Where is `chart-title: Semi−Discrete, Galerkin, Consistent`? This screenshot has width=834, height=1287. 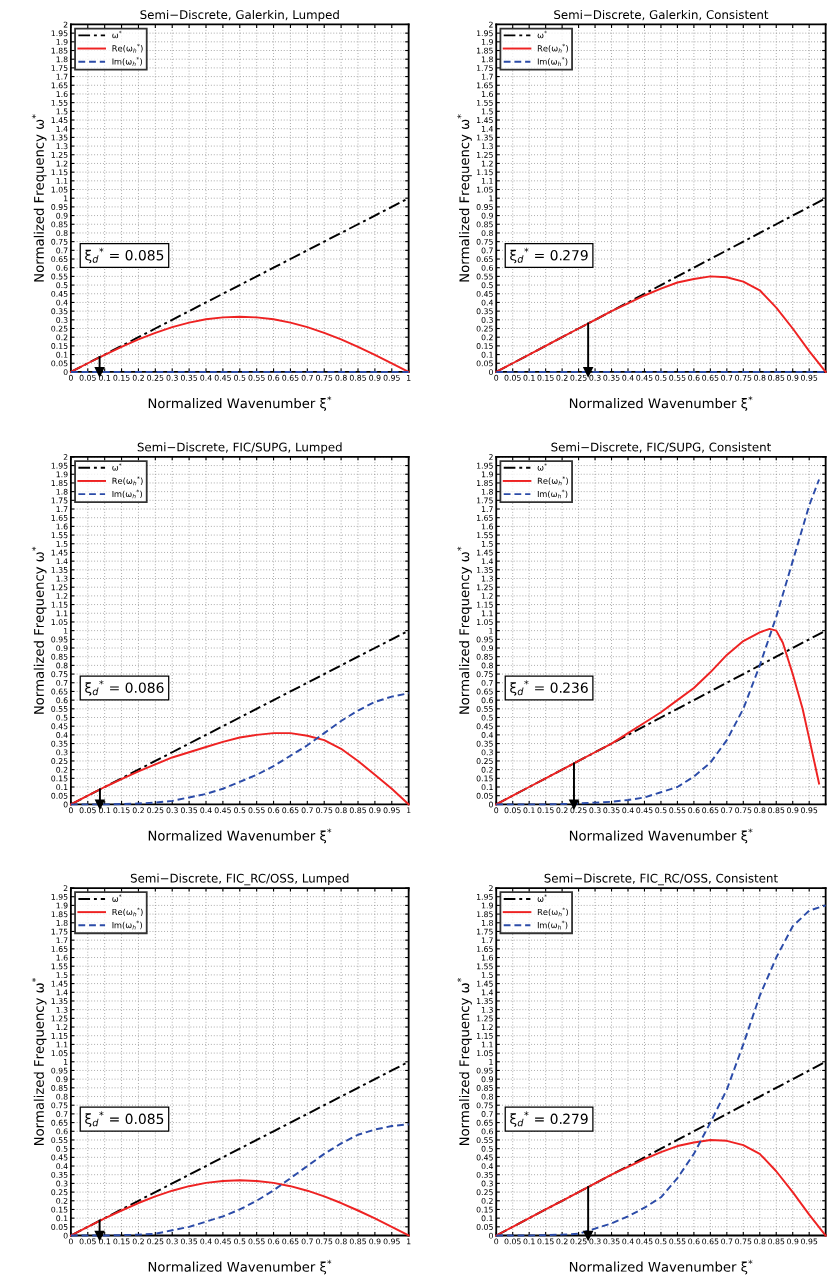
chart-title: Semi−Discrete, Galerkin, Consistent is located at coordinates (661, 15).